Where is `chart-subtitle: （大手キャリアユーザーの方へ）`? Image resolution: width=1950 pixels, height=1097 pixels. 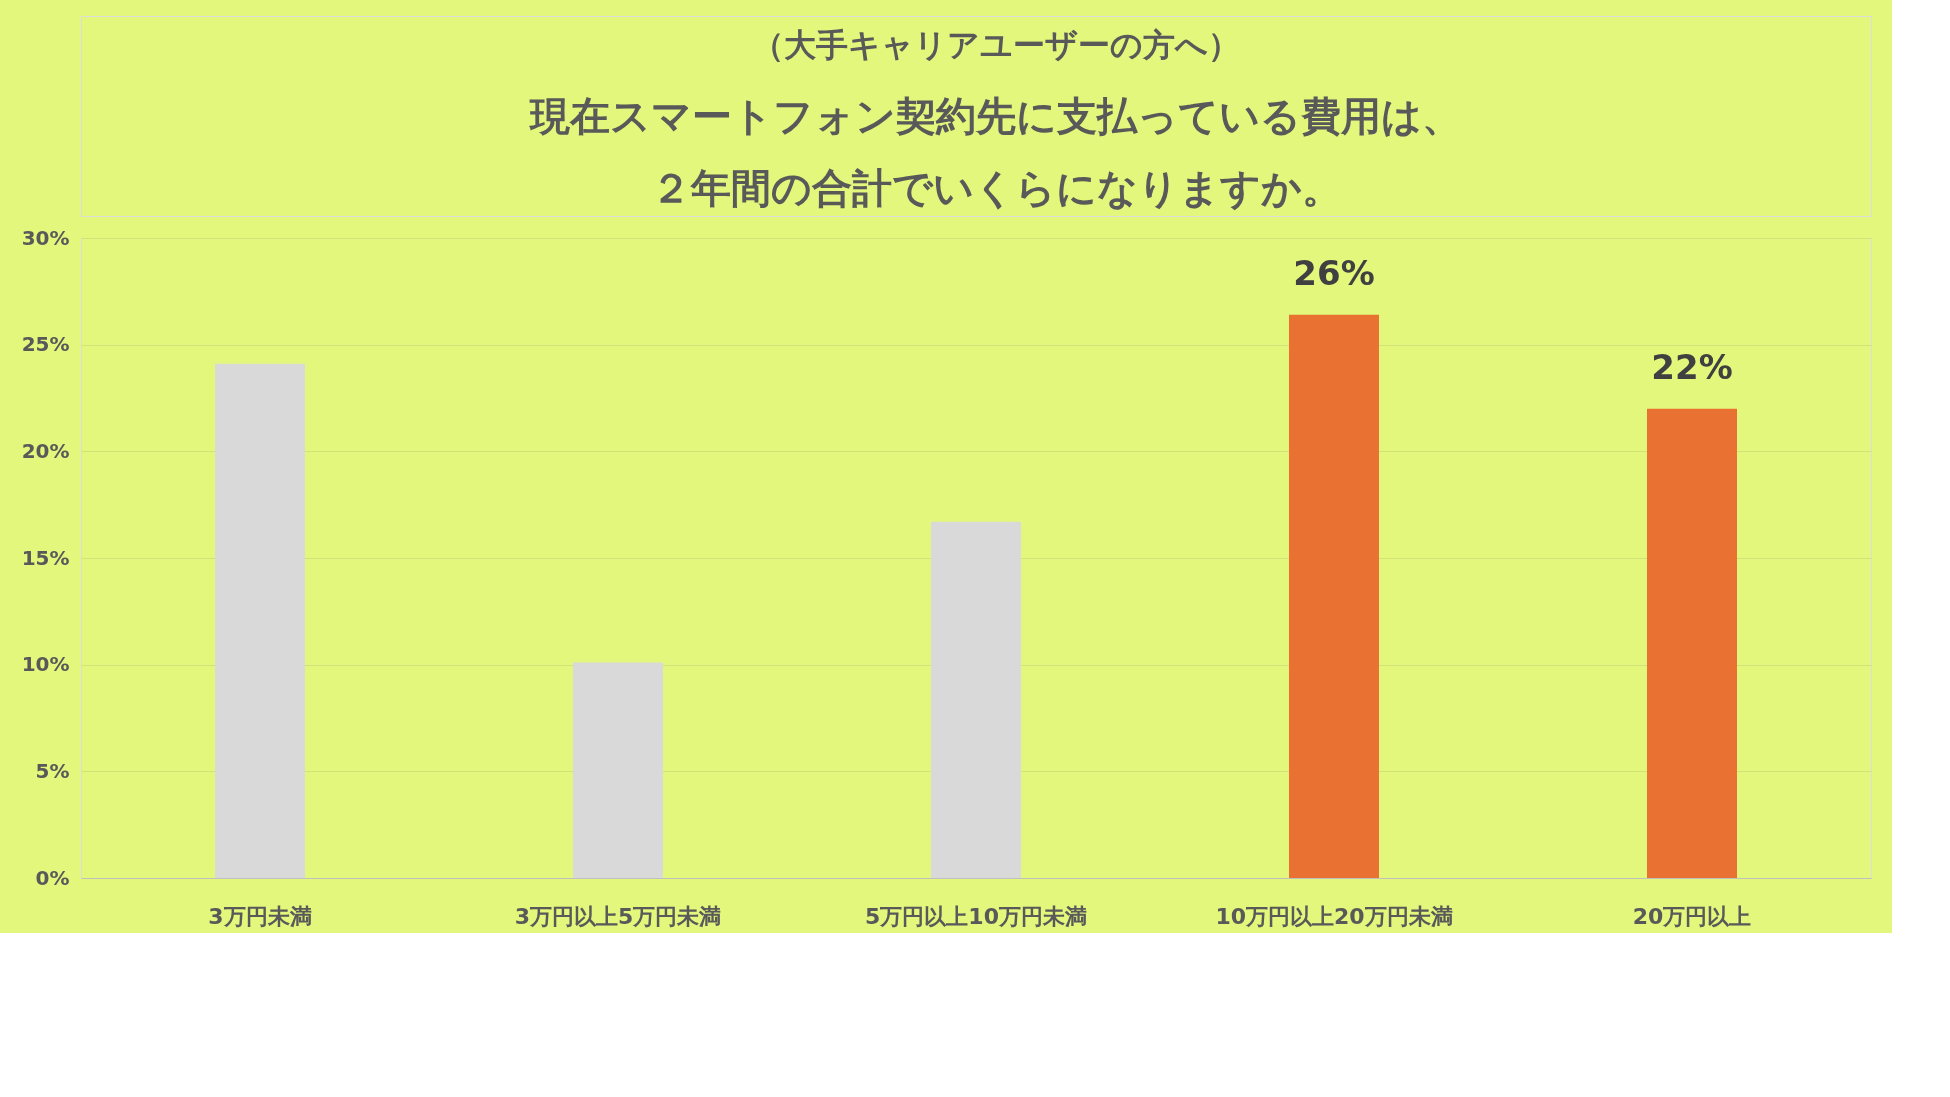
chart-subtitle: （大手キャリアユーザーの方へ） is located at coordinates (996, 45).